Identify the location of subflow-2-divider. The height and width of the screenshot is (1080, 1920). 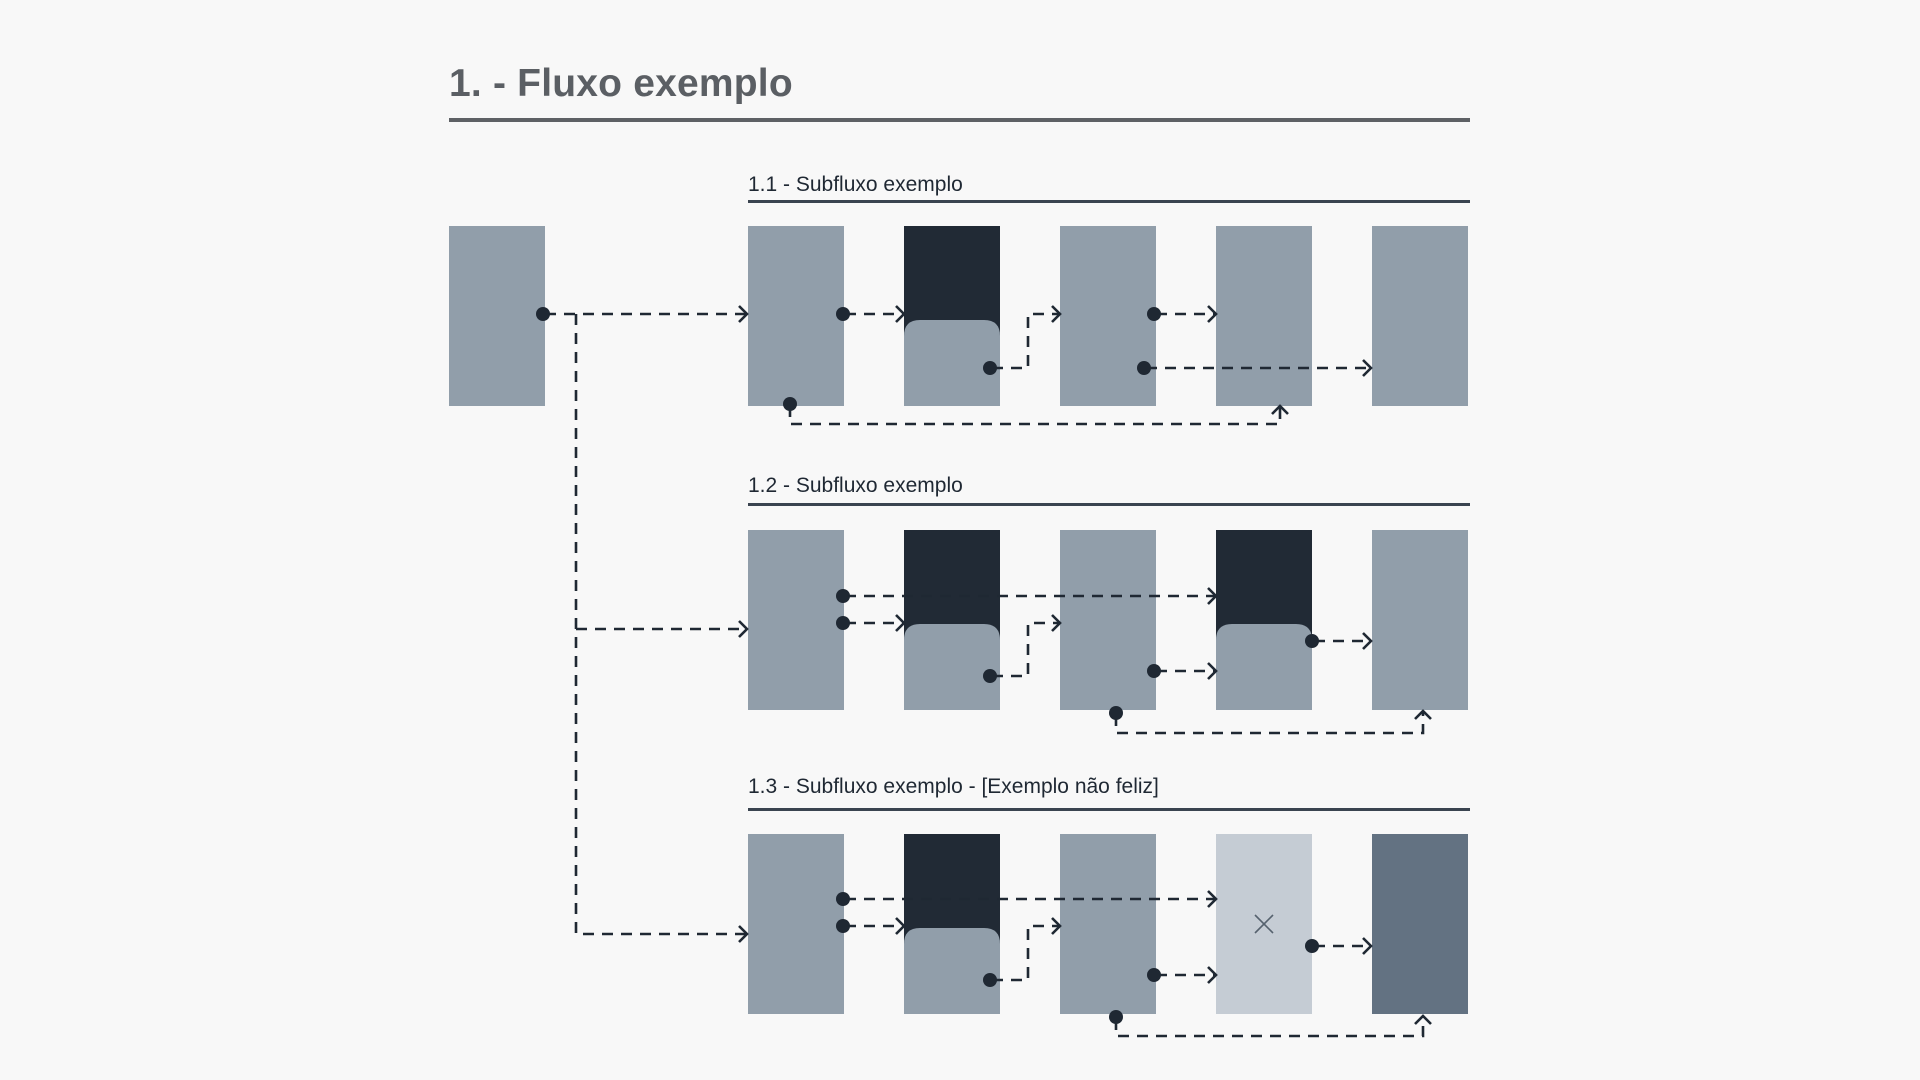
(1109, 504).